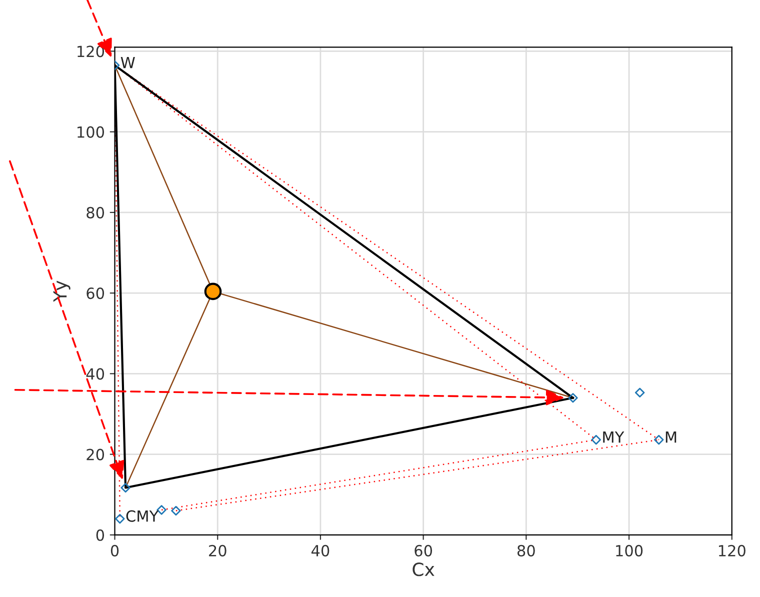 The image size is (760, 597). I want to click on y-tick-label: 80, so click(95, 212).